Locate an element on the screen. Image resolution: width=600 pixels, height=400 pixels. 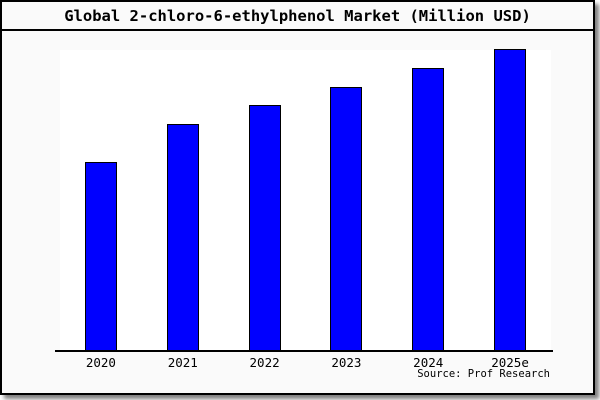
bar-2022 is located at coordinates (264, 227).